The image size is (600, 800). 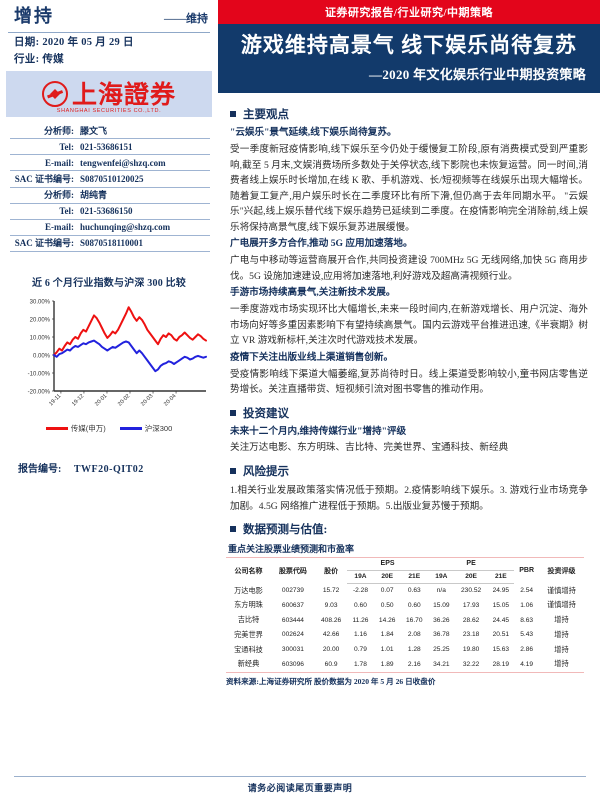 What do you see at coordinates (409, 45) in the screenshot?
I see `page-title: 游戏维持高景气 线下娱乐尚待复苏` at bounding box center [409, 45].